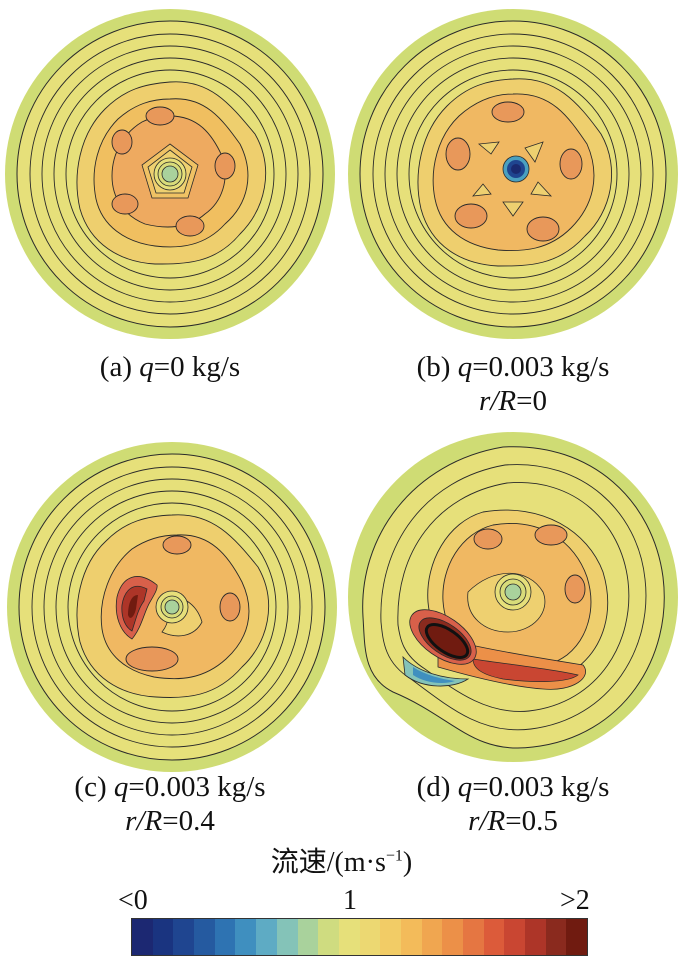  What do you see at coordinates (433, 367) in the screenshot?
I see `caption-letter: (b)` at bounding box center [433, 367].